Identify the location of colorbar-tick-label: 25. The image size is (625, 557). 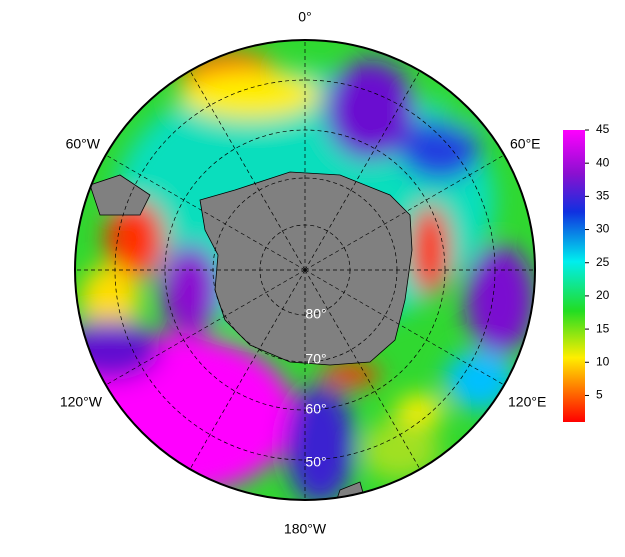
(603, 262).